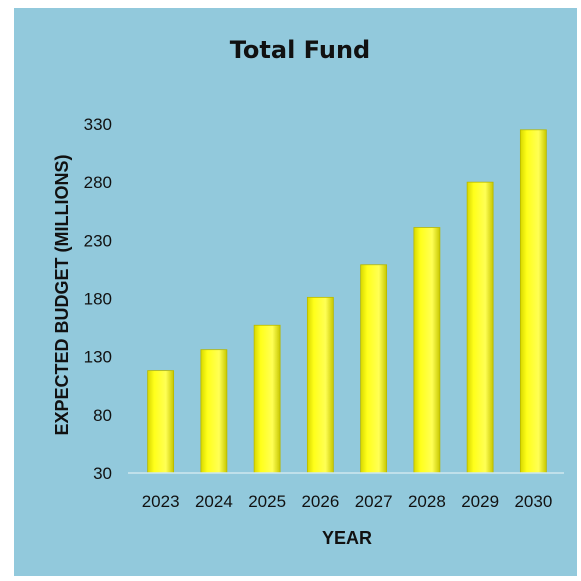 This screenshot has width=581, height=581. Describe the element at coordinates (320, 385) in the screenshot. I see `bar-2026` at that location.